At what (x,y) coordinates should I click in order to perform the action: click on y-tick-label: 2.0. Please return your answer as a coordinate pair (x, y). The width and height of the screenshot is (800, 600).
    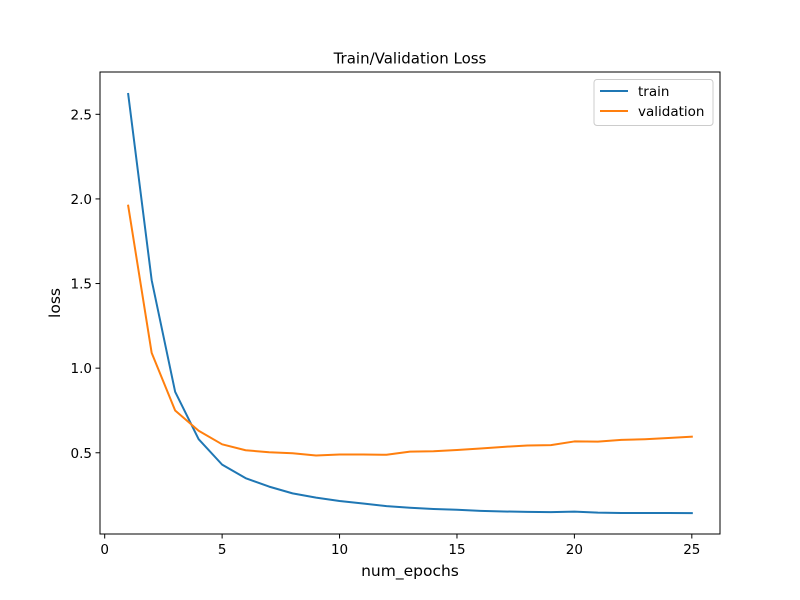
    Looking at the image, I should click on (81, 200).